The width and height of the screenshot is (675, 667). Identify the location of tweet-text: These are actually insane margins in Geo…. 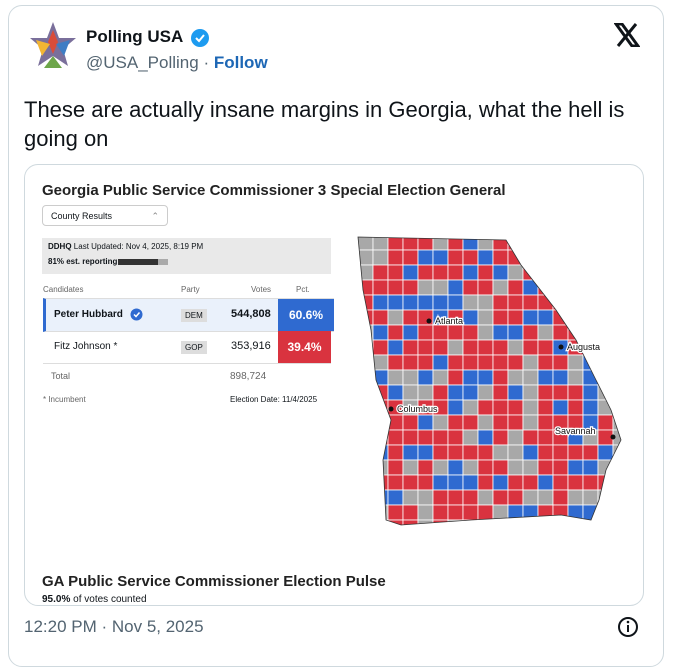
(324, 124).